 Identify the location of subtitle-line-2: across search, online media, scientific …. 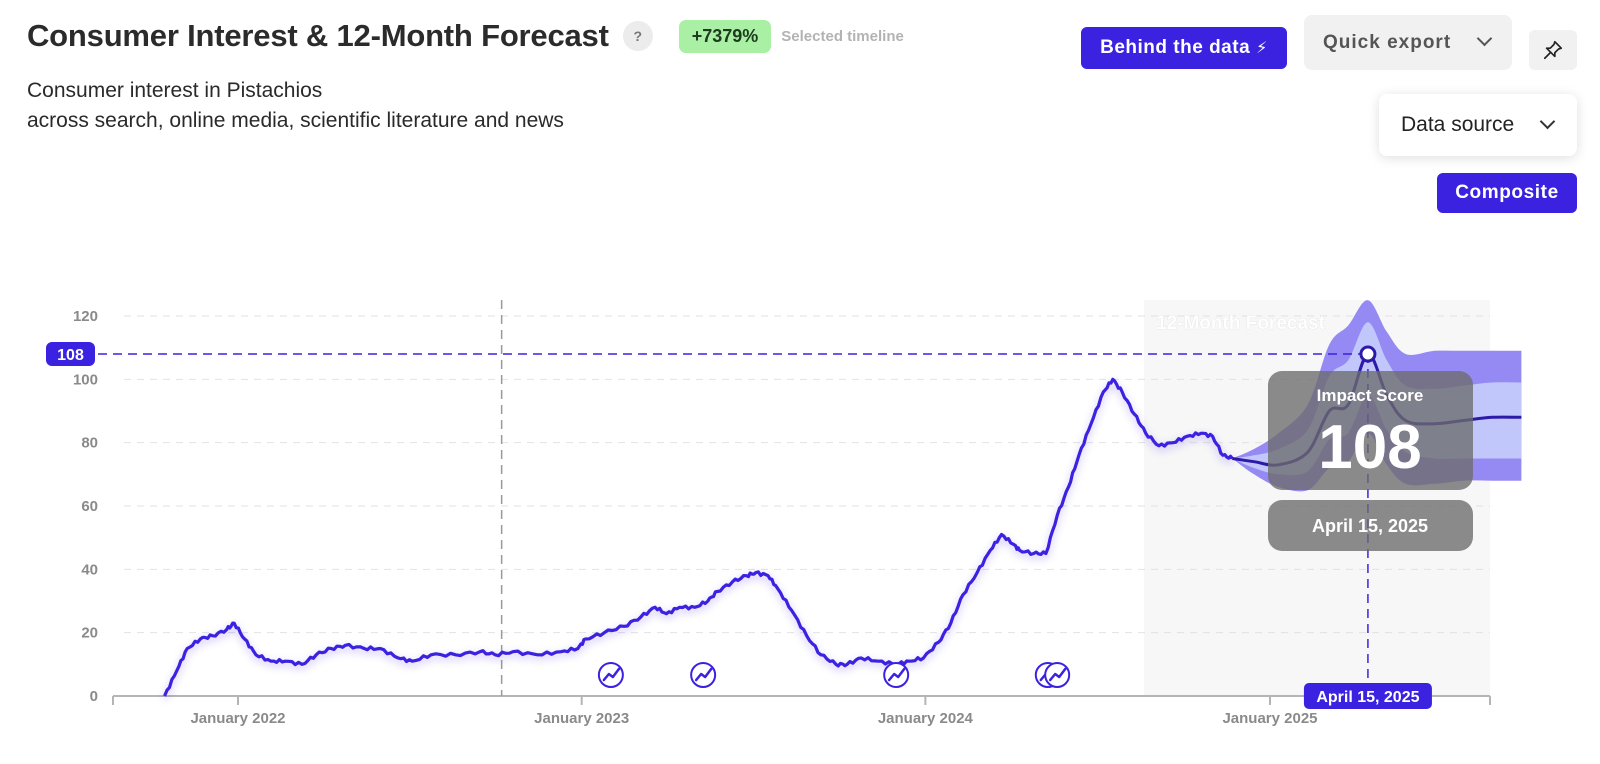
(295, 120).